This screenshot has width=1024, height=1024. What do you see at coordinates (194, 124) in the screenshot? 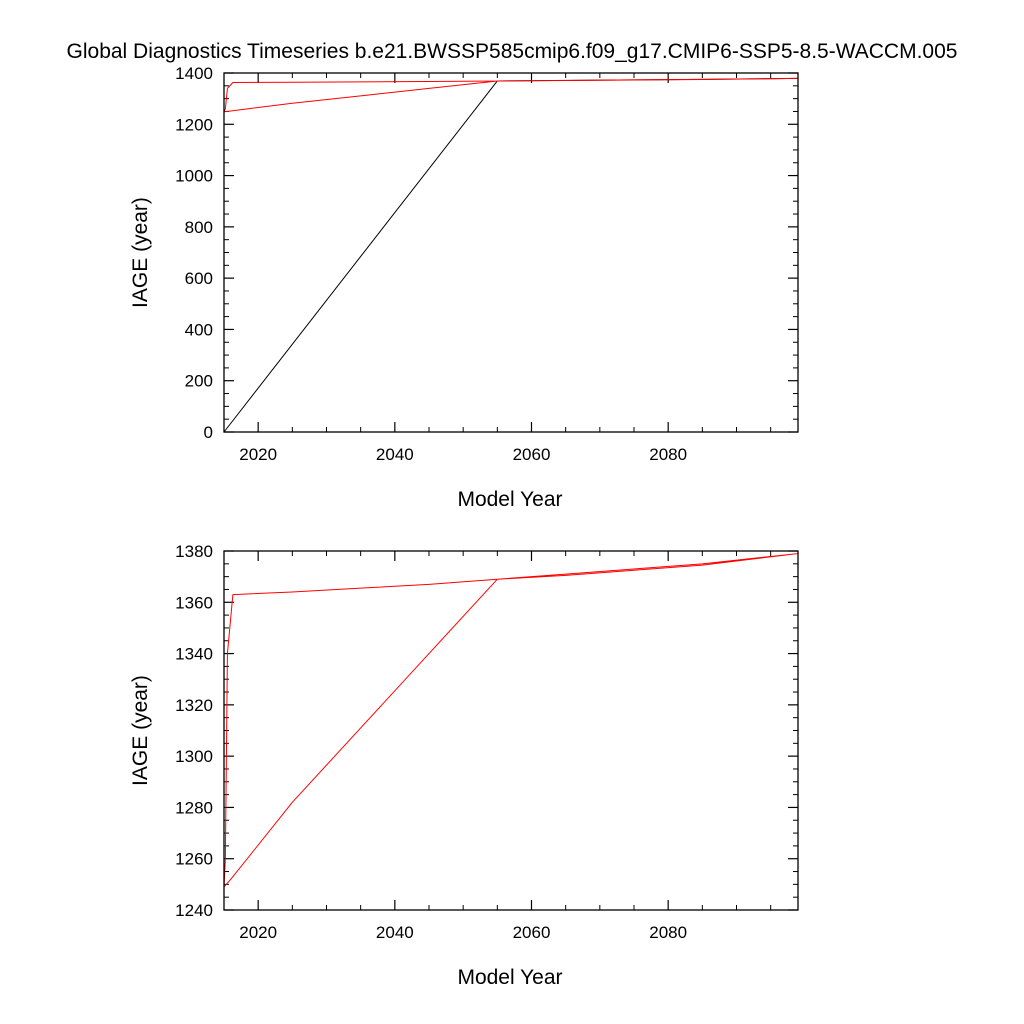
I see `y-tick-label: 1200` at bounding box center [194, 124].